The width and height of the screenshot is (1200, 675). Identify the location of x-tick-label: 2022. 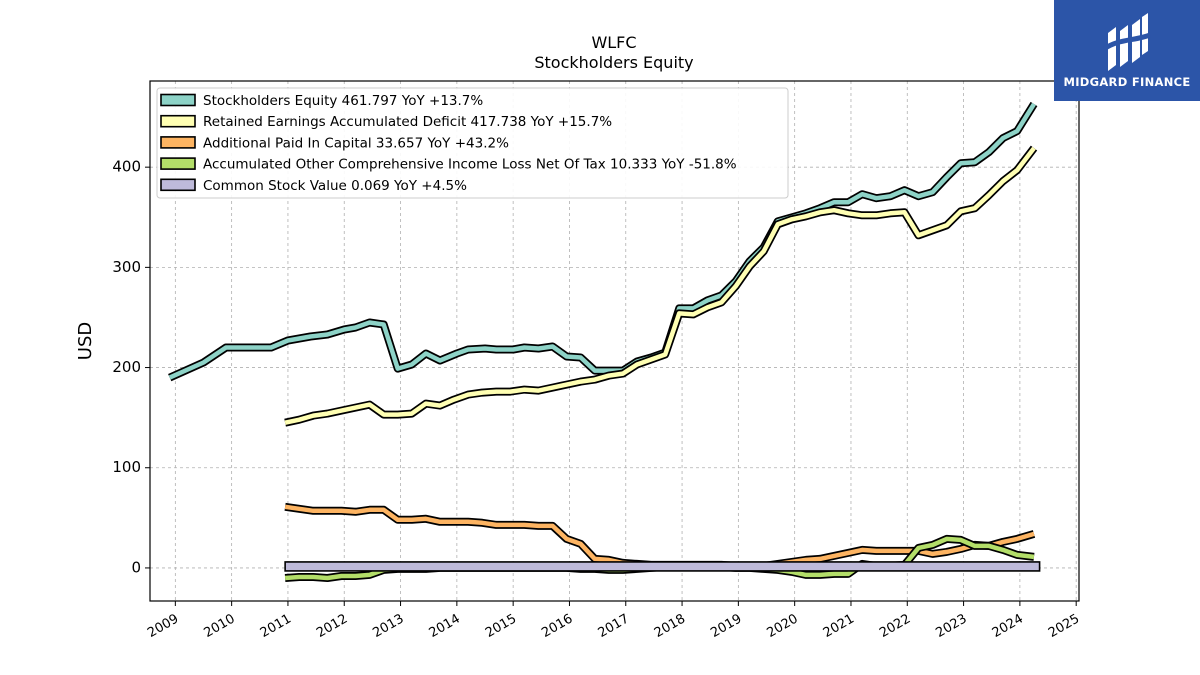
(895, 626).